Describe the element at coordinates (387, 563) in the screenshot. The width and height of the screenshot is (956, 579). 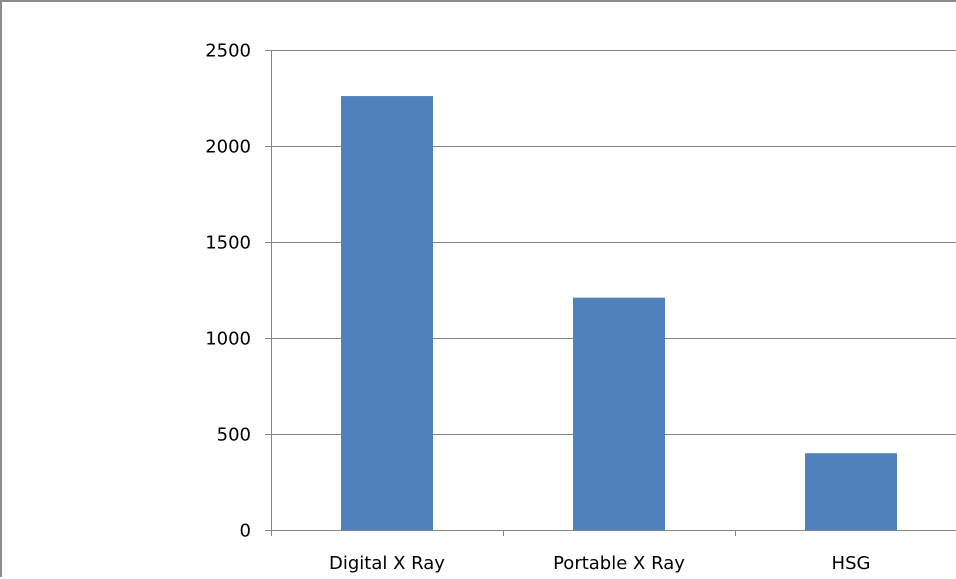
I see `x-tick-label: Digital X Ray` at that location.